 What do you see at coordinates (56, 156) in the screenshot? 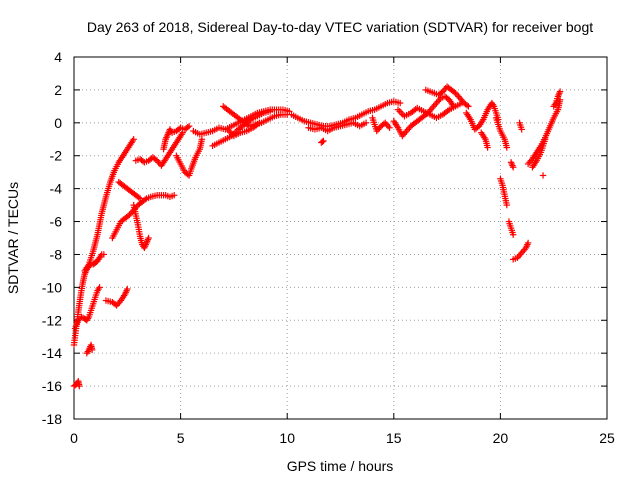
I see `y-tick-label: -2` at bounding box center [56, 156].